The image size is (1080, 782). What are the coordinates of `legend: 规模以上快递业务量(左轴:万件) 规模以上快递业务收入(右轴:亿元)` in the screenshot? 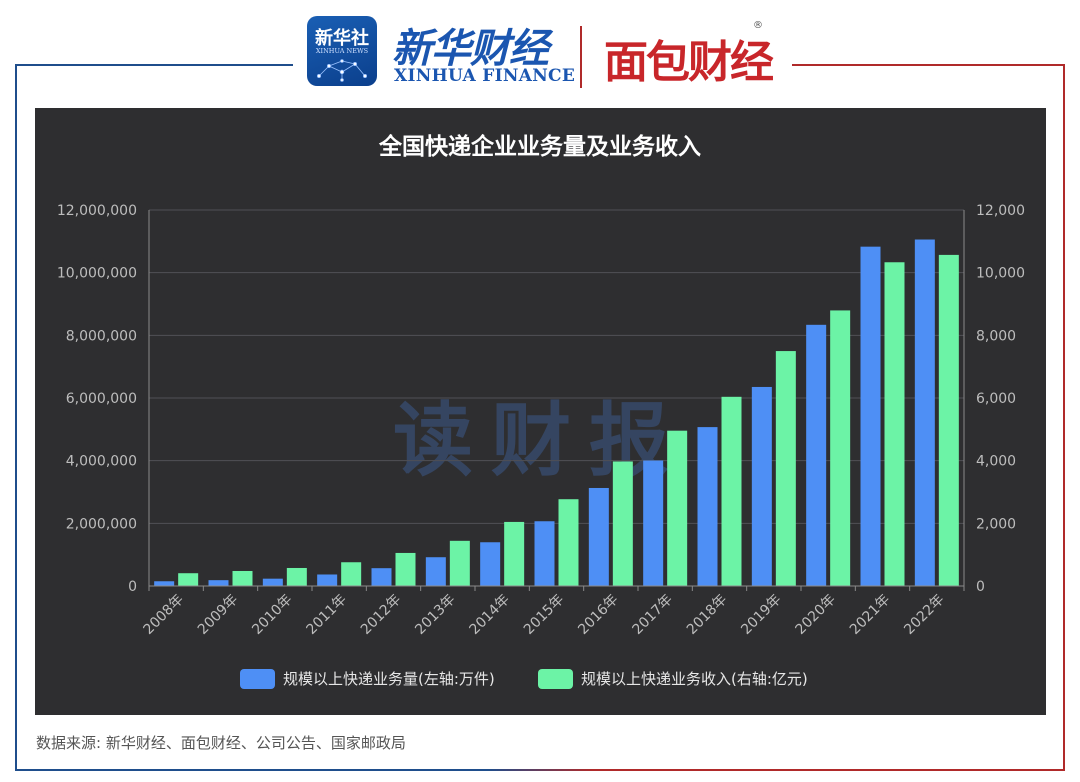 It's located at (524, 679).